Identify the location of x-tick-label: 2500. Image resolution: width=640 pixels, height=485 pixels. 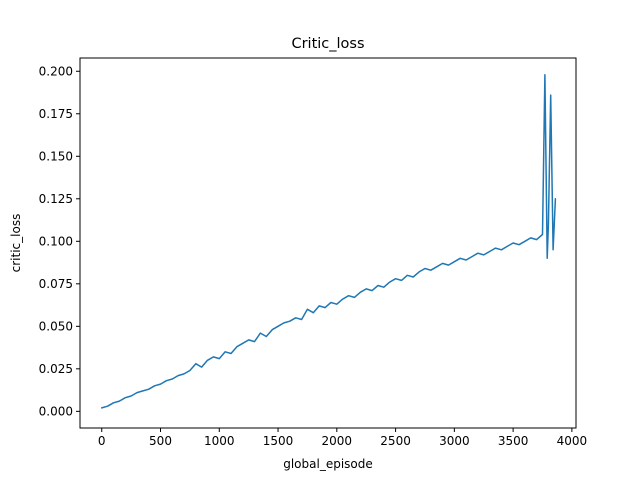
(395, 441).